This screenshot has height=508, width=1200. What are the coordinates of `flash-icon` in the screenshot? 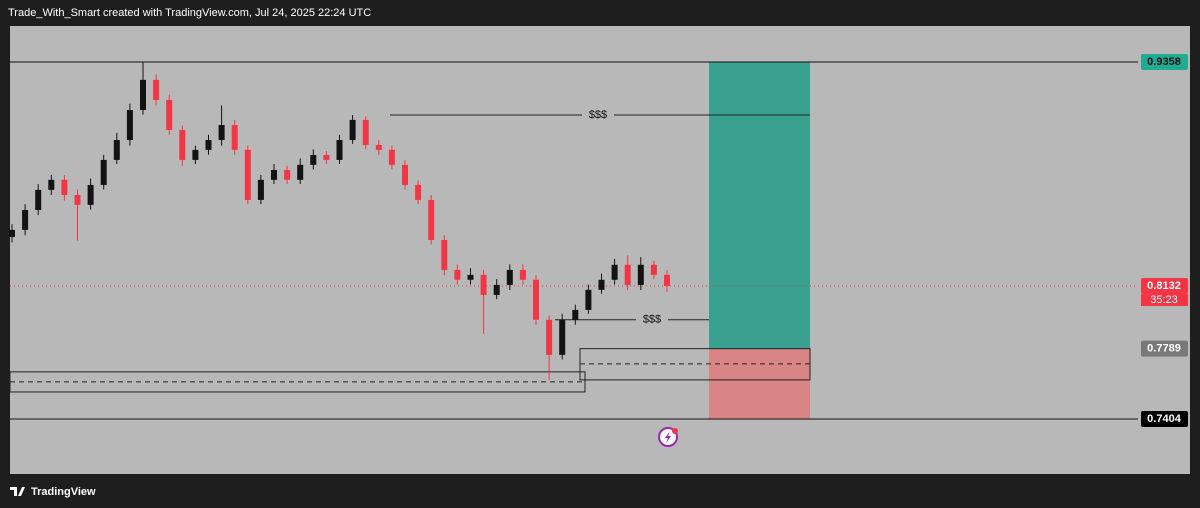 It's located at (668, 437).